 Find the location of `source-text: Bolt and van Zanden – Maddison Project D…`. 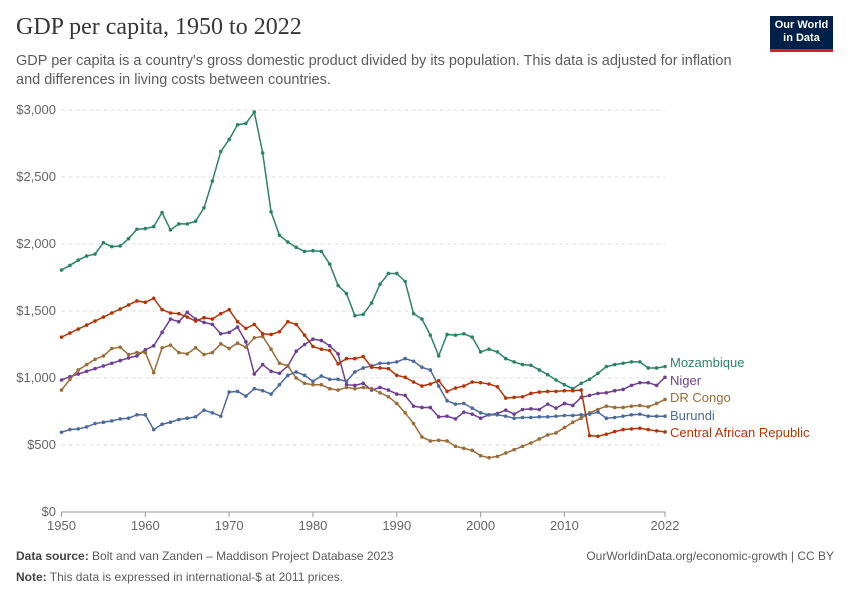

source-text: Bolt and van Zanden – Maddison Project D… is located at coordinates (243, 556).